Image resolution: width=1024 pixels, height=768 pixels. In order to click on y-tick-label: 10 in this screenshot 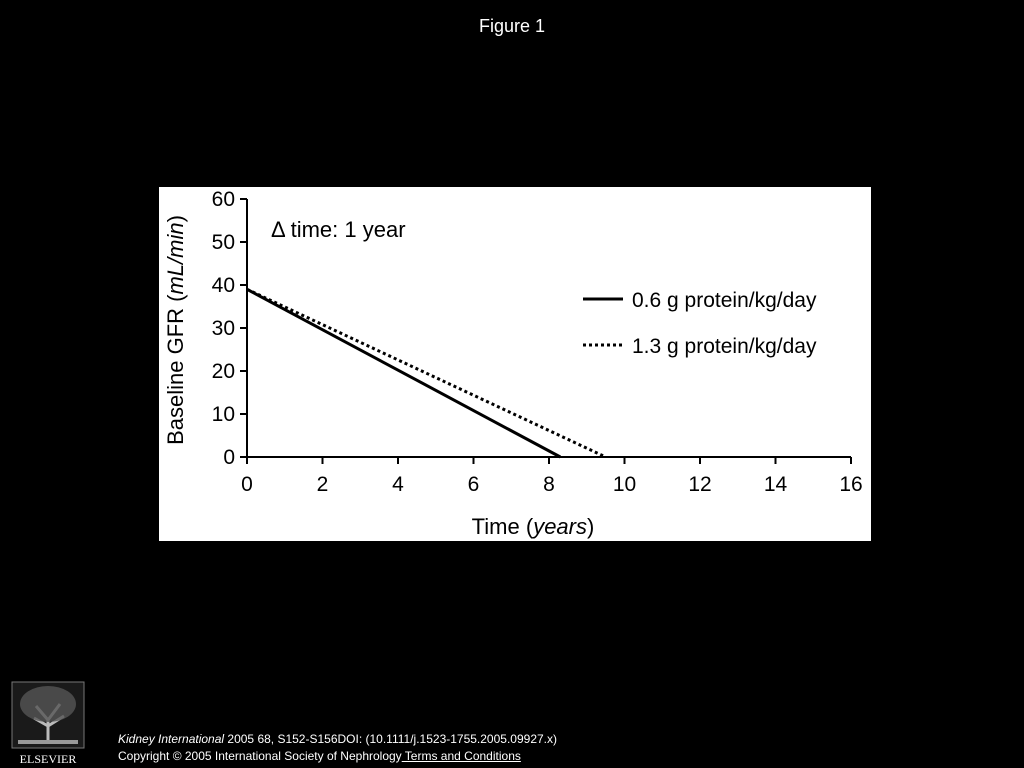, I will do `click(223, 414)`.